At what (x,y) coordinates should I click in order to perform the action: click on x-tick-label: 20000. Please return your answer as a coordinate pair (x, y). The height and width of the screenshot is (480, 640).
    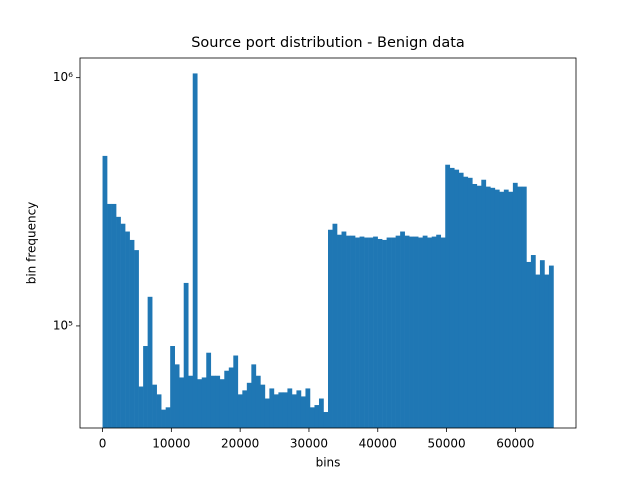
    Looking at the image, I should click on (240, 444).